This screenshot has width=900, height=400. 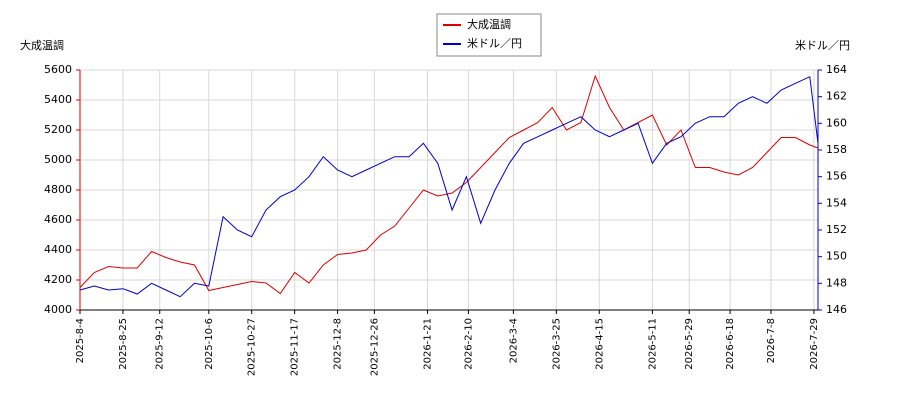 I want to click on x-tick-label: 2025-10-27, so click(x=252, y=347).